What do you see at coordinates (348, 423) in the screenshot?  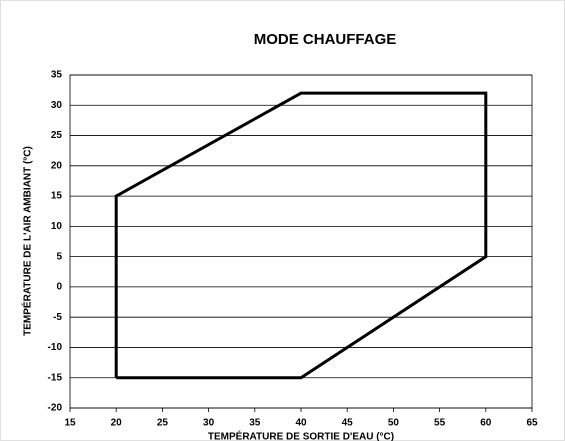 I see `x-tick-label: 45` at bounding box center [348, 423].